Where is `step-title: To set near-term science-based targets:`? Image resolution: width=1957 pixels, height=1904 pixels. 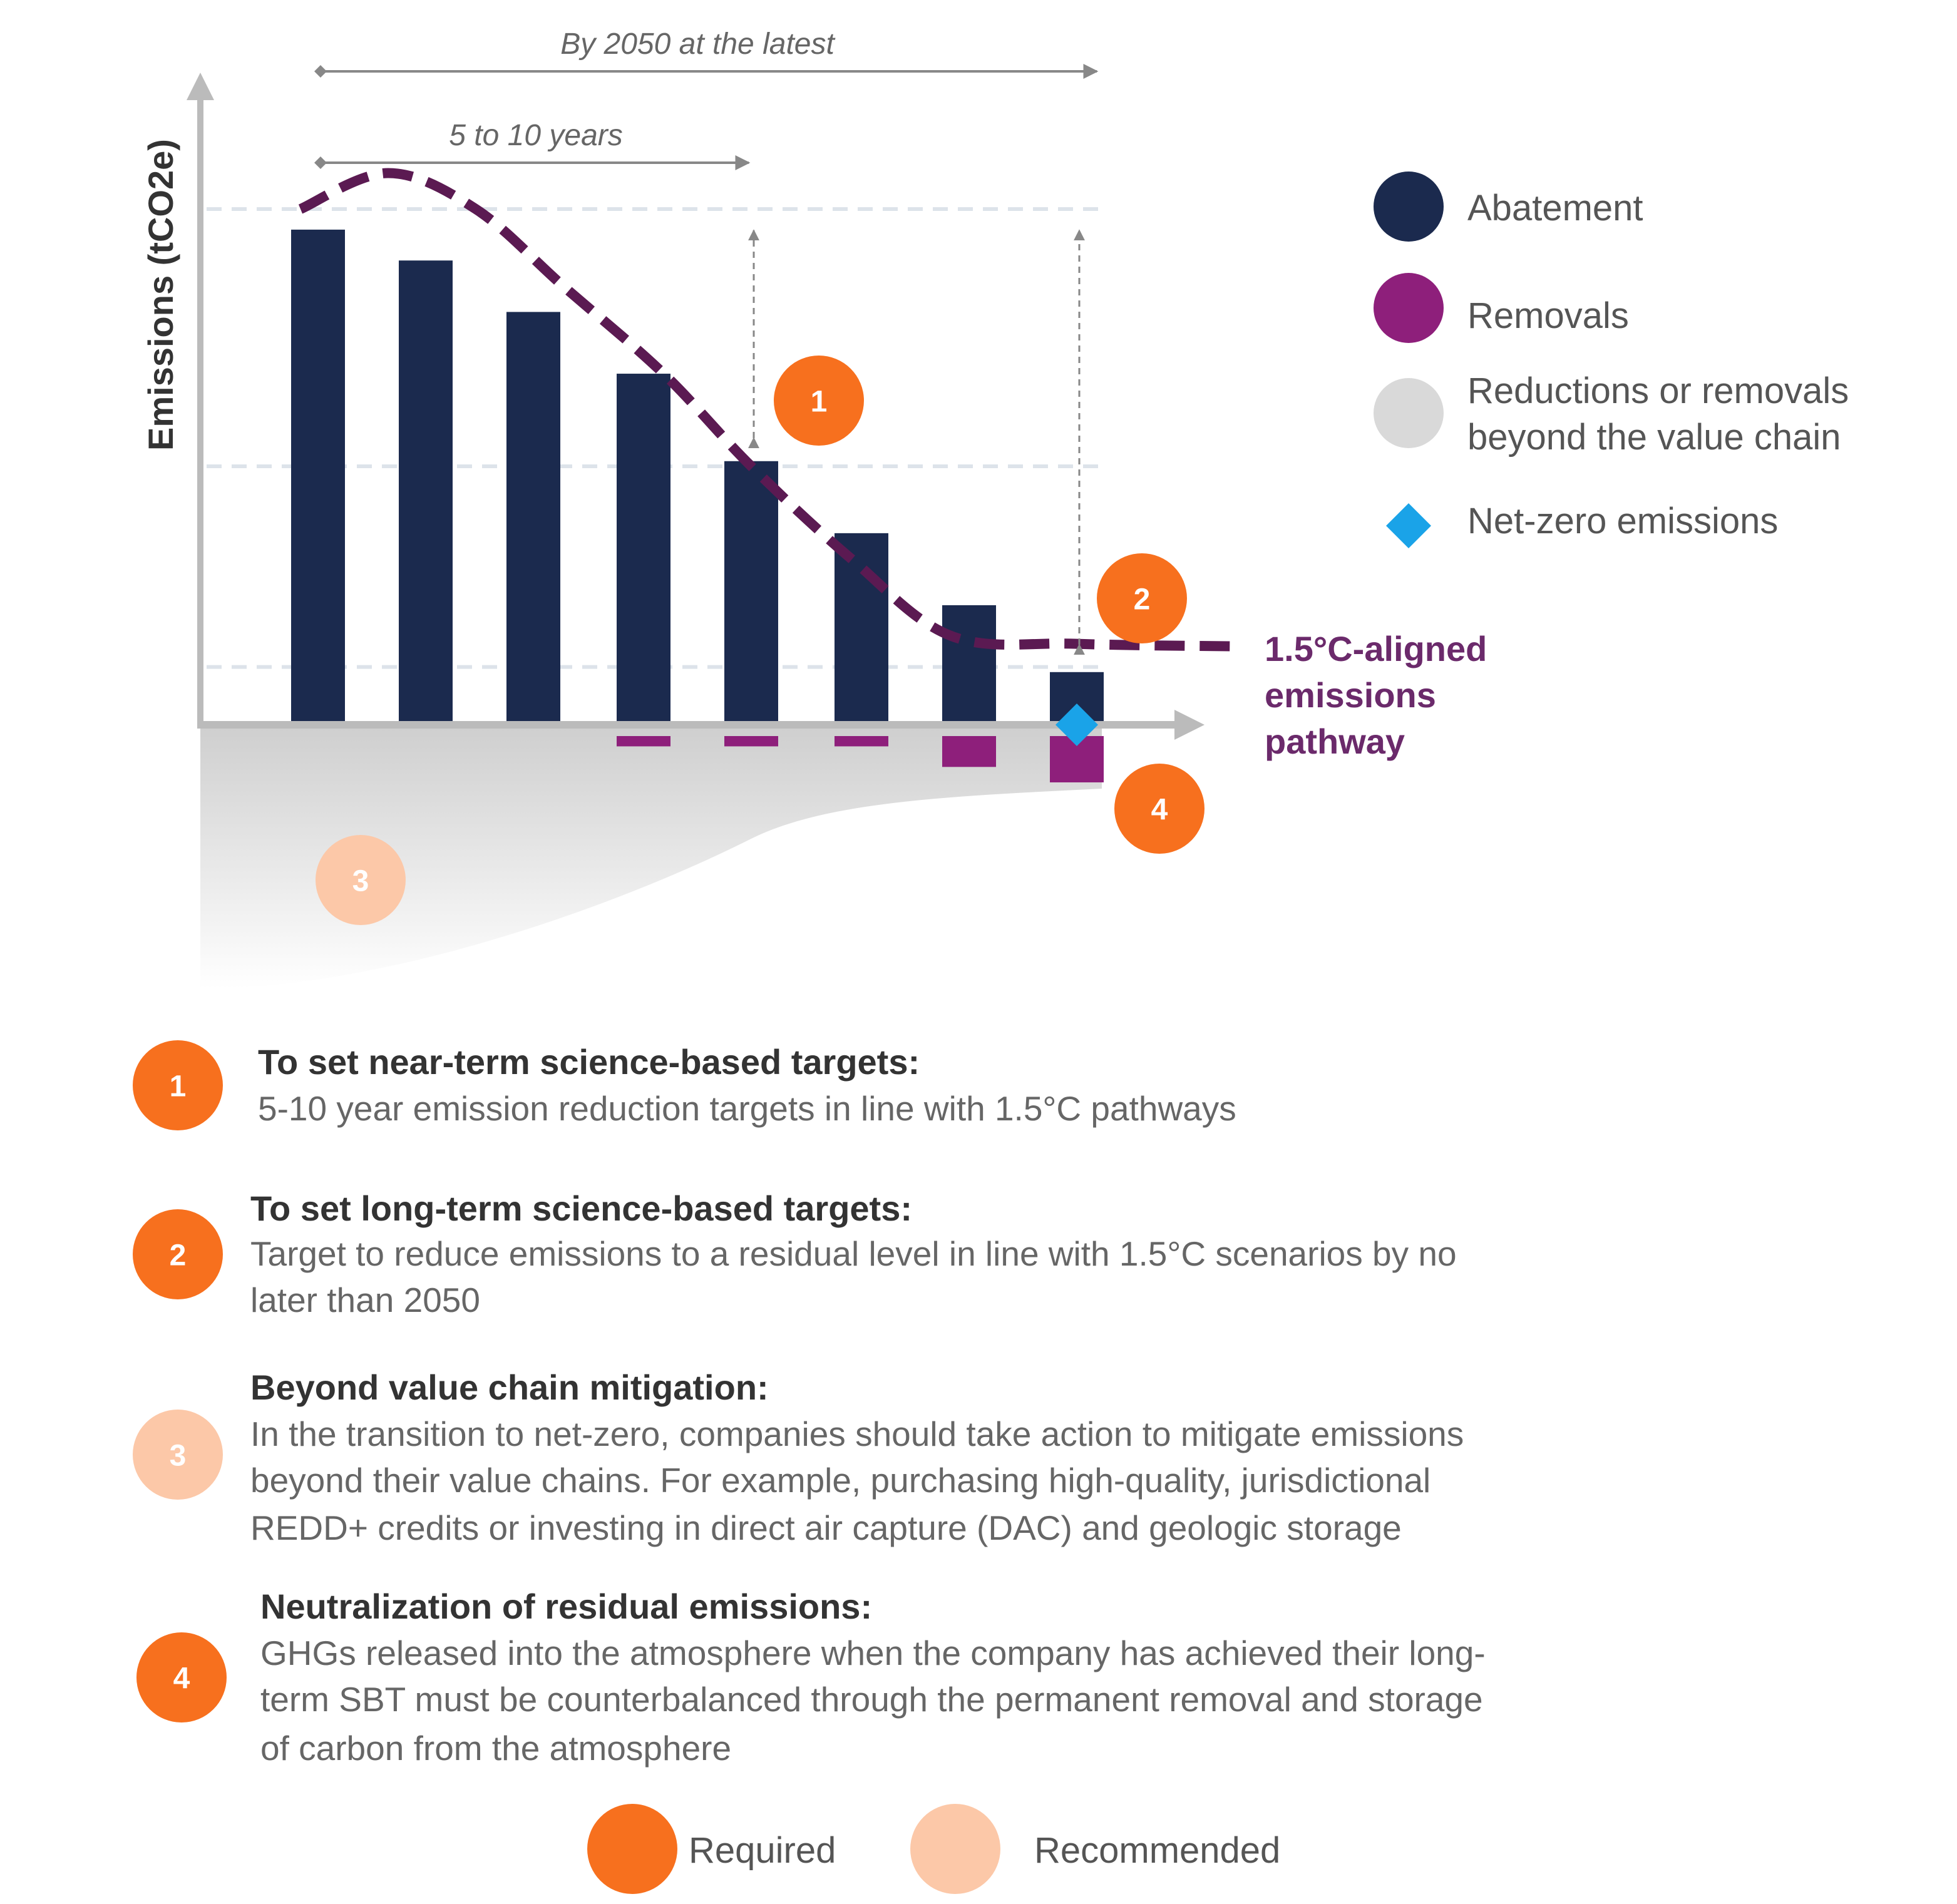
step-title: To set near-term science-based targets: is located at coordinates (589, 1062).